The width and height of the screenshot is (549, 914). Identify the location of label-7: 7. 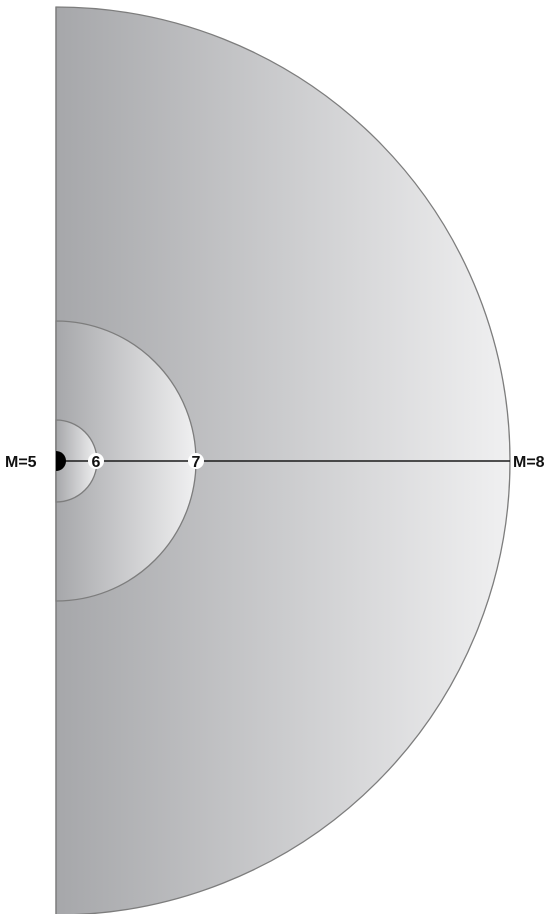
(196, 462).